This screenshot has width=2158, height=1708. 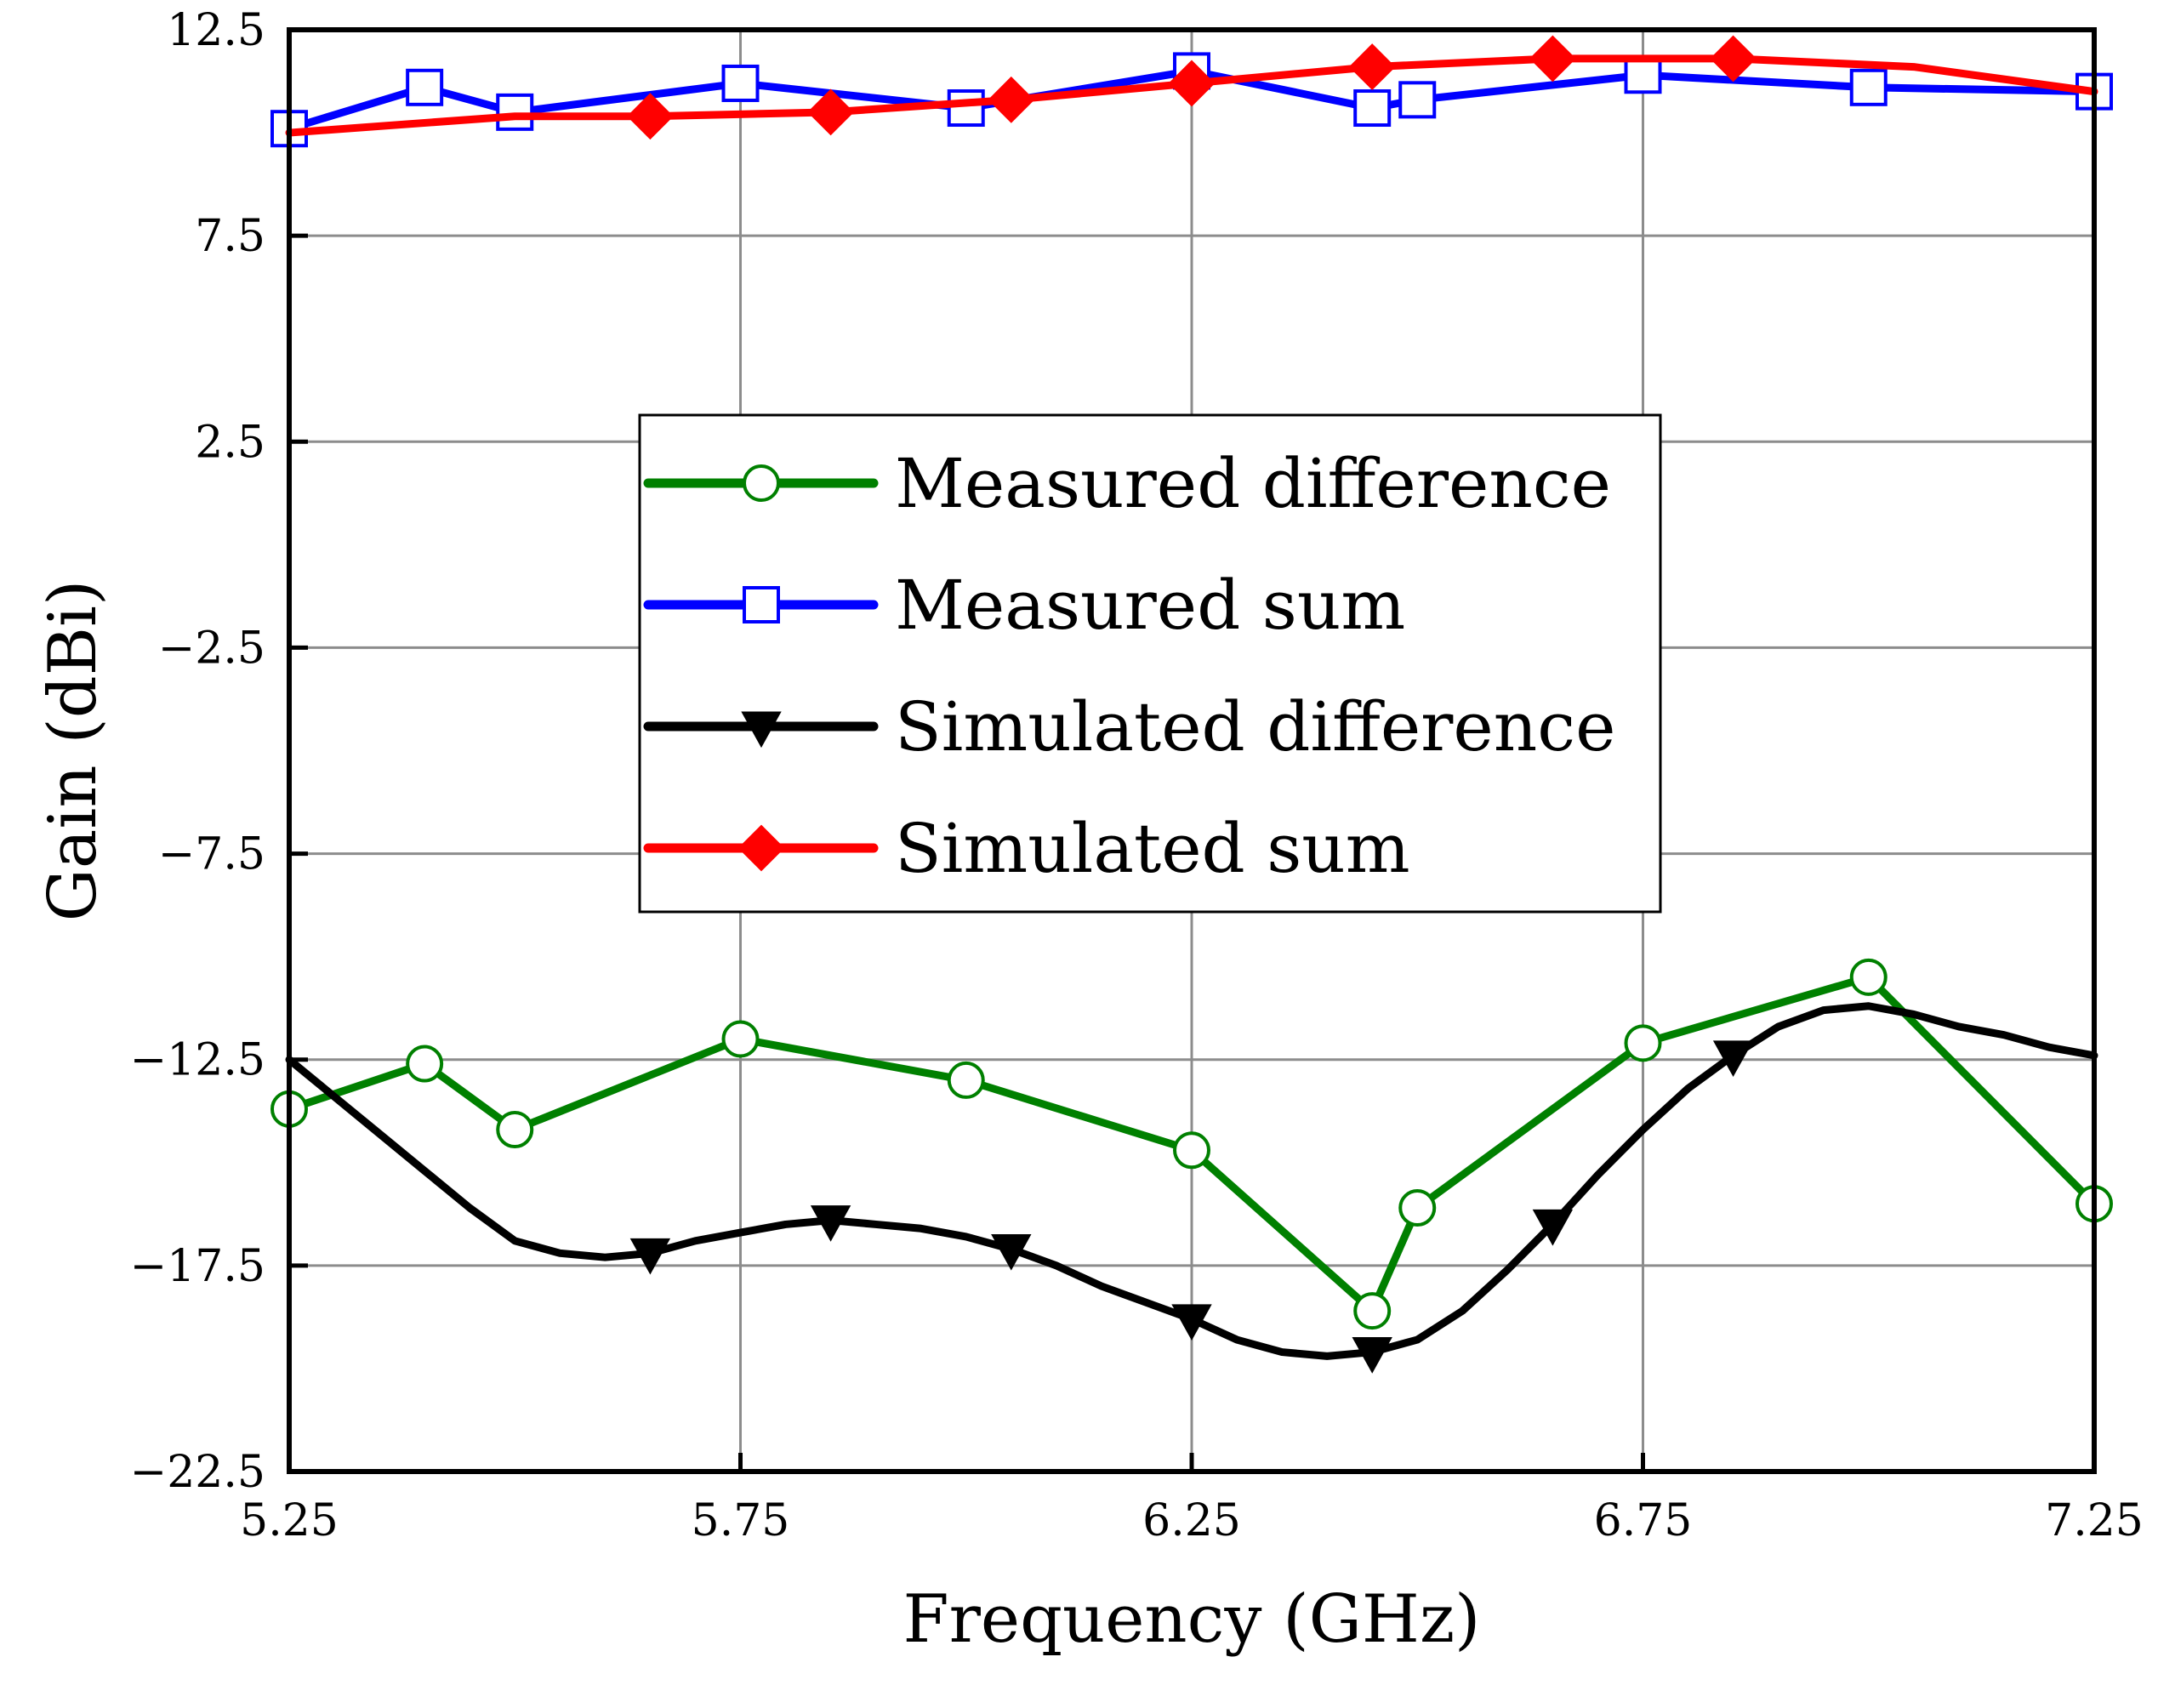 I want to click on x-tick-label: 6.25, so click(x=1191, y=1520).